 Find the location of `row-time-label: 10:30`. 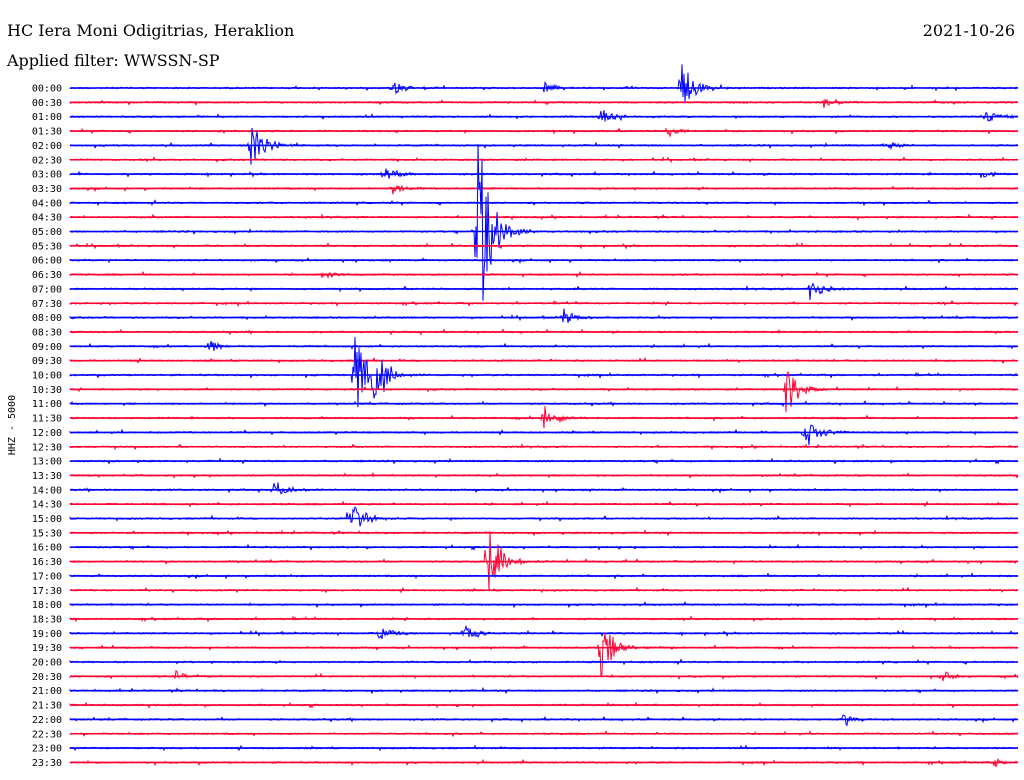

row-time-label: 10:30 is located at coordinates (47, 390).